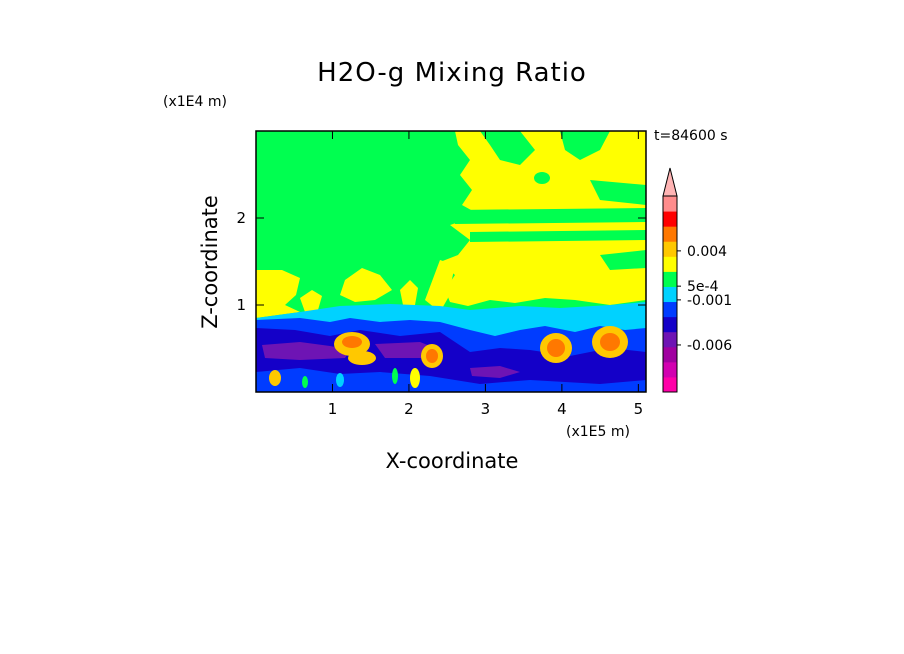 The width and height of the screenshot is (904, 654). I want to click on colorbar-label: -0.001, so click(709, 301).